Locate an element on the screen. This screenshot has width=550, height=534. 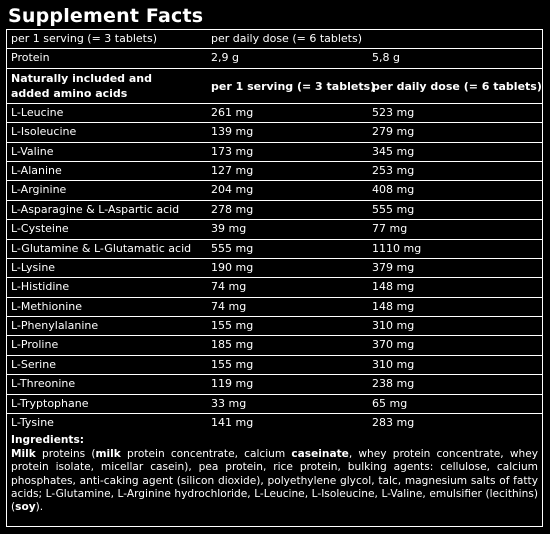
ingredients-label: Ingredients: is located at coordinates (48, 440).